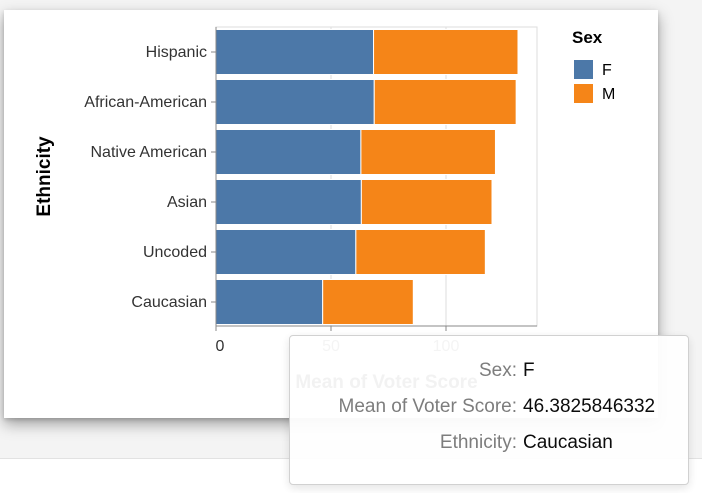 This screenshot has width=702, height=493. Describe the element at coordinates (426, 202) in the screenshot. I see `bar-m-asian` at that location.